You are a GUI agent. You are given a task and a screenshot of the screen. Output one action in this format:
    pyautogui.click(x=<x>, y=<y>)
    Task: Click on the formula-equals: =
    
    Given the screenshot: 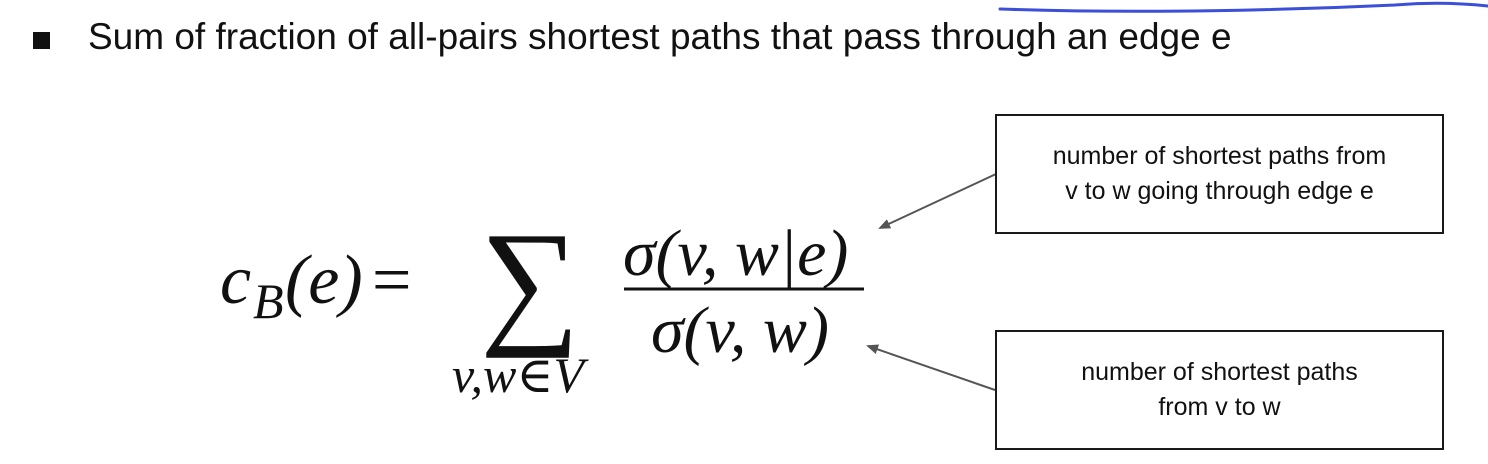 What is the action you would take?
    pyautogui.click(x=392, y=280)
    